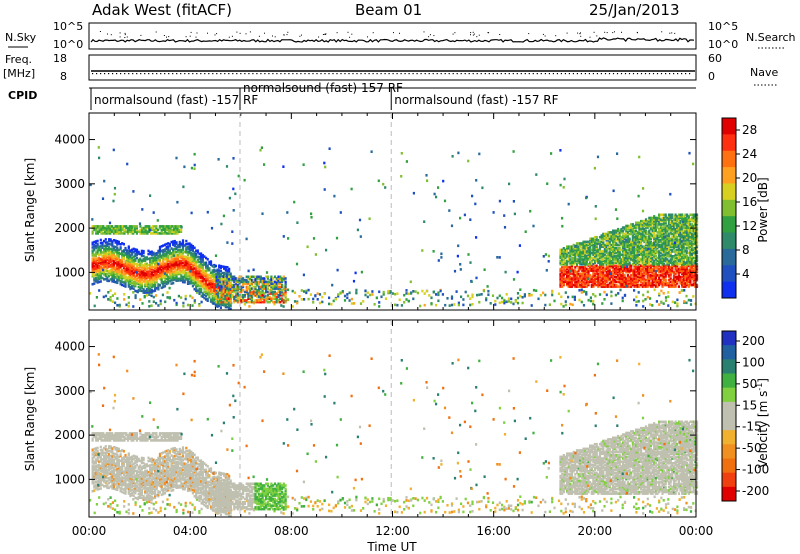  What do you see at coordinates (390, 69) in the screenshot?
I see `freq-panel: Freq. [MHz] 18 8 60 0 Nave` at bounding box center [390, 69].